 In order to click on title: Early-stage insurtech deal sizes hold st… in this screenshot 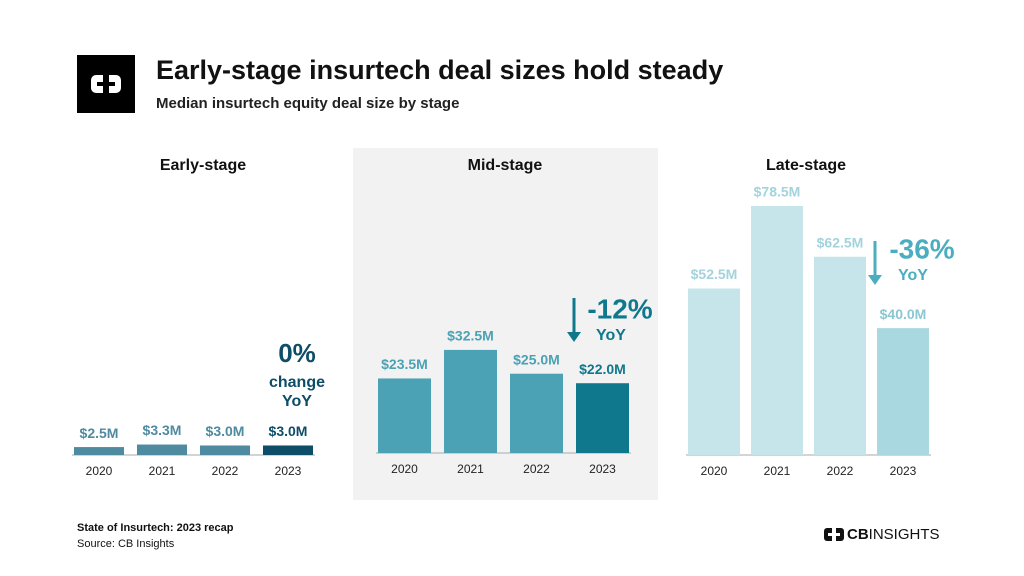, I will do `click(439, 70)`.